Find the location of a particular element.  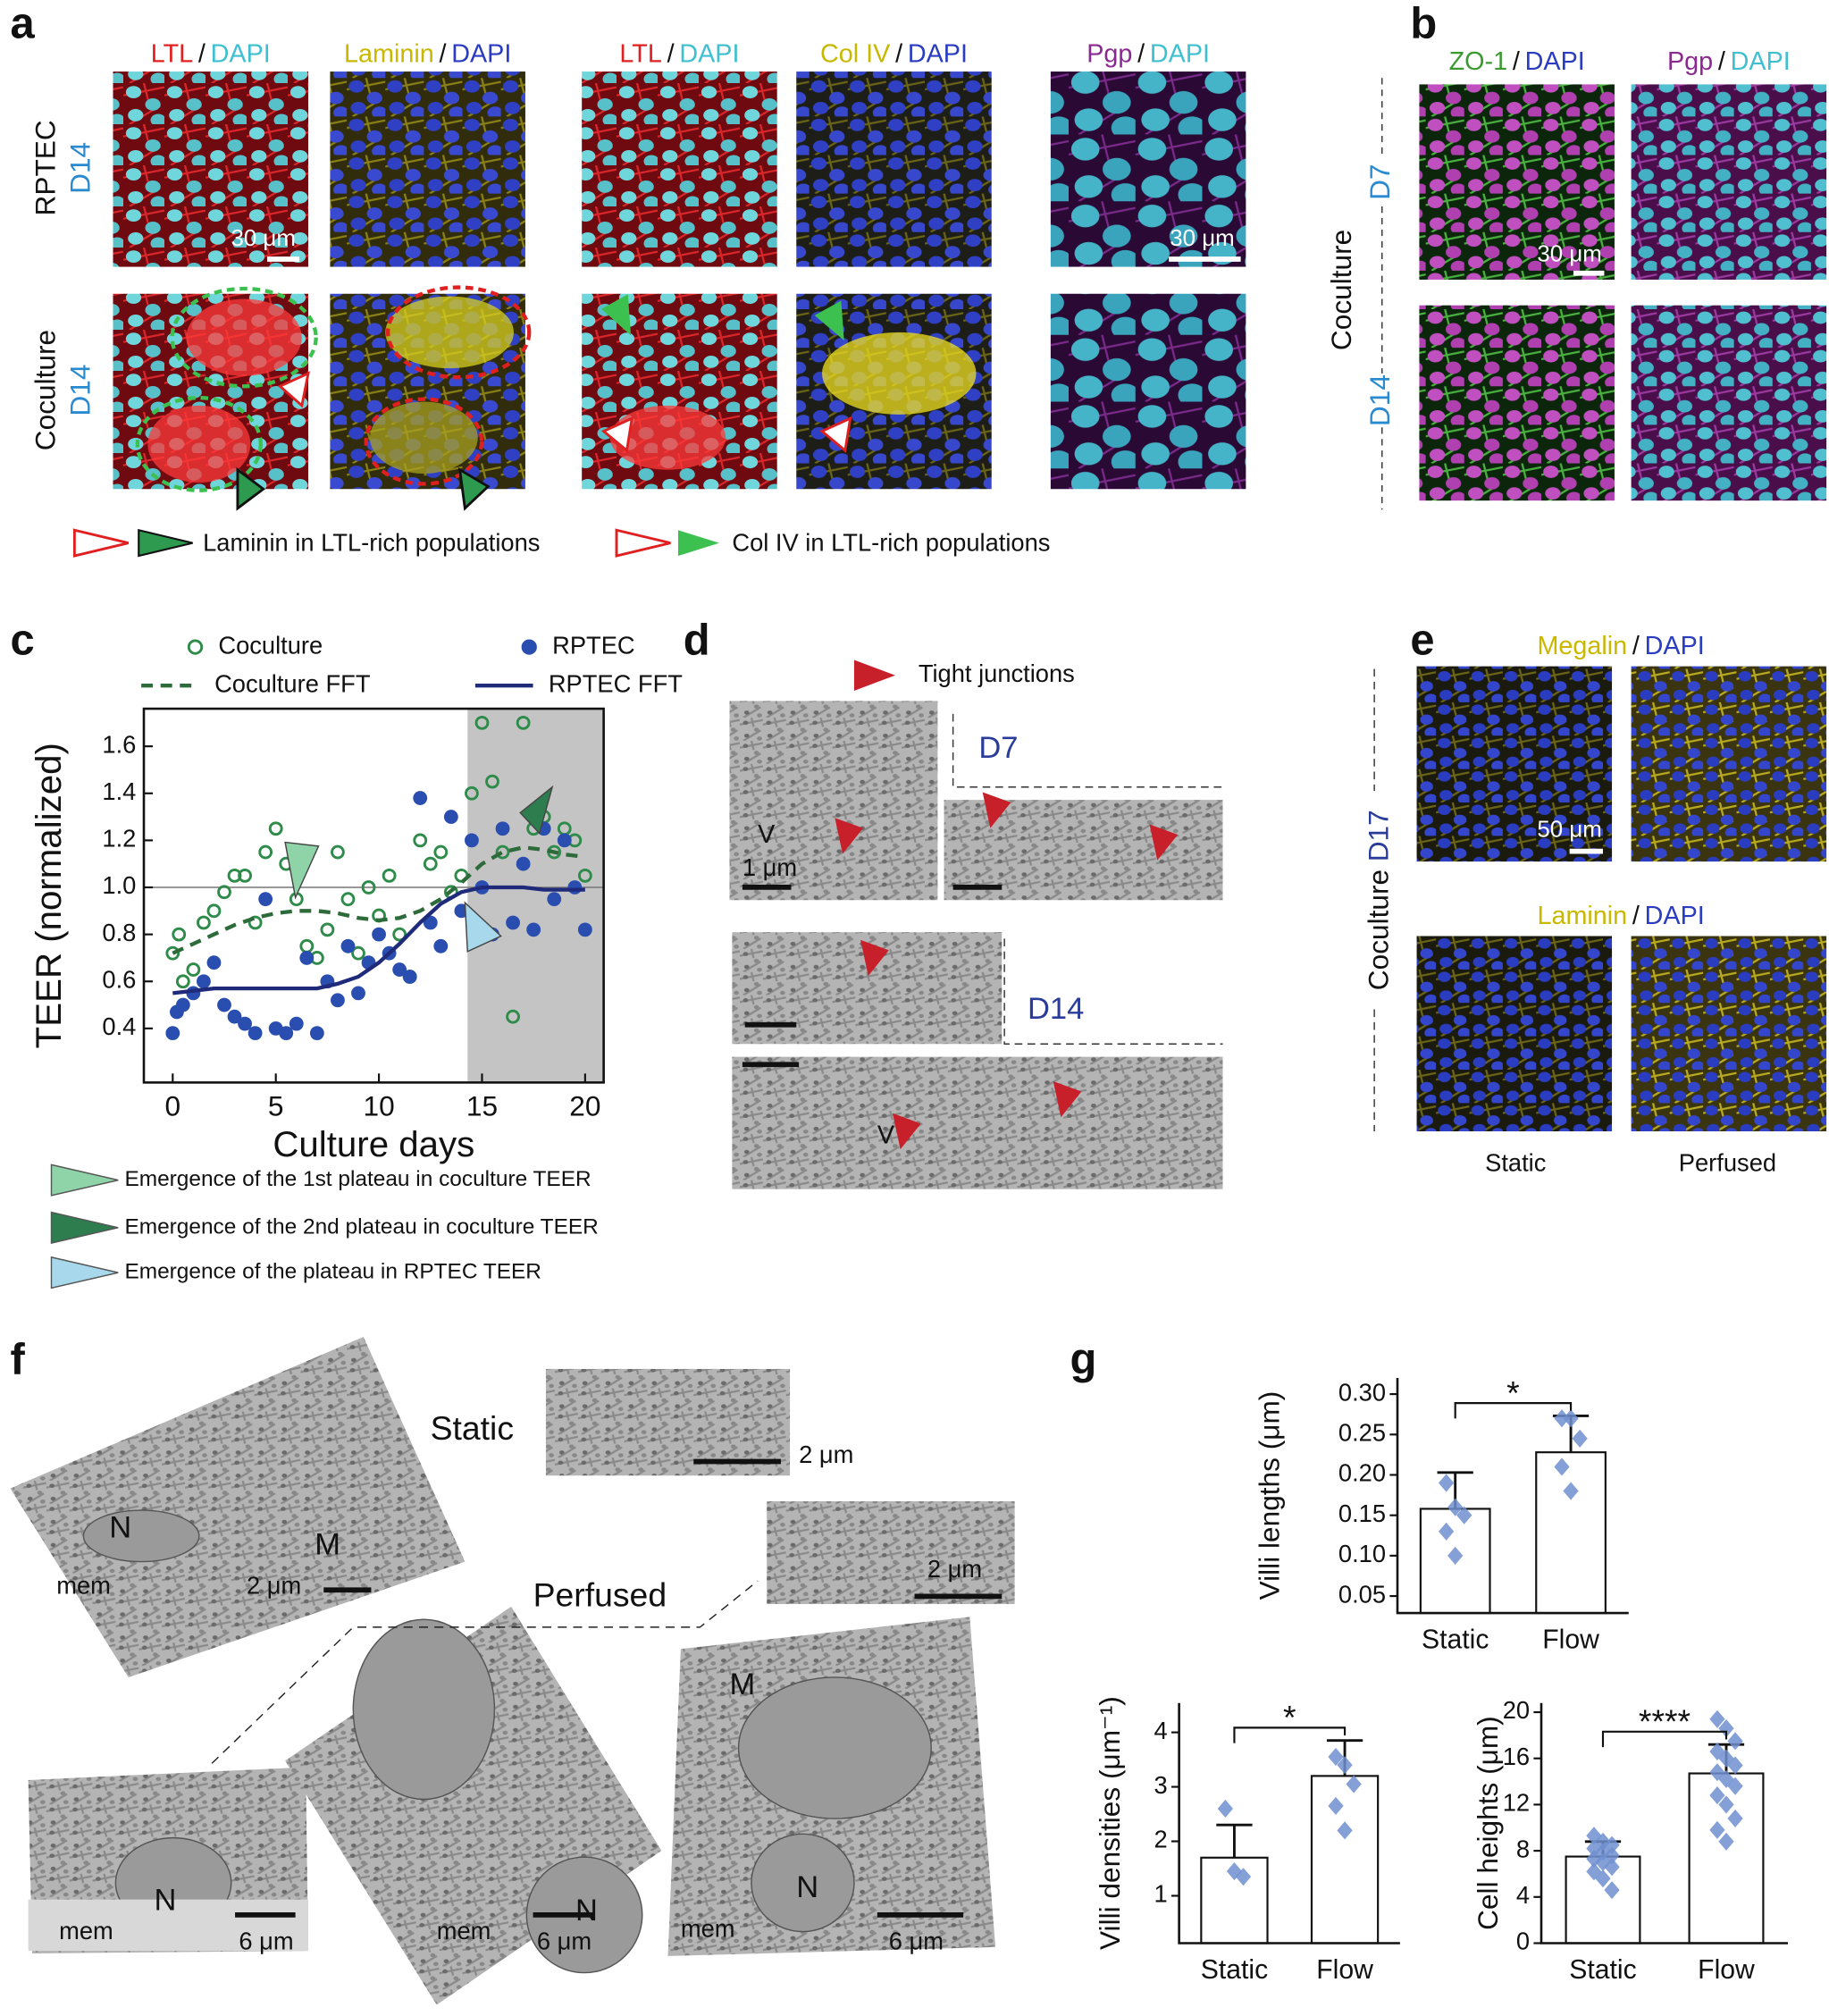

y-tick-label: 16 is located at coordinates (1516, 1756).